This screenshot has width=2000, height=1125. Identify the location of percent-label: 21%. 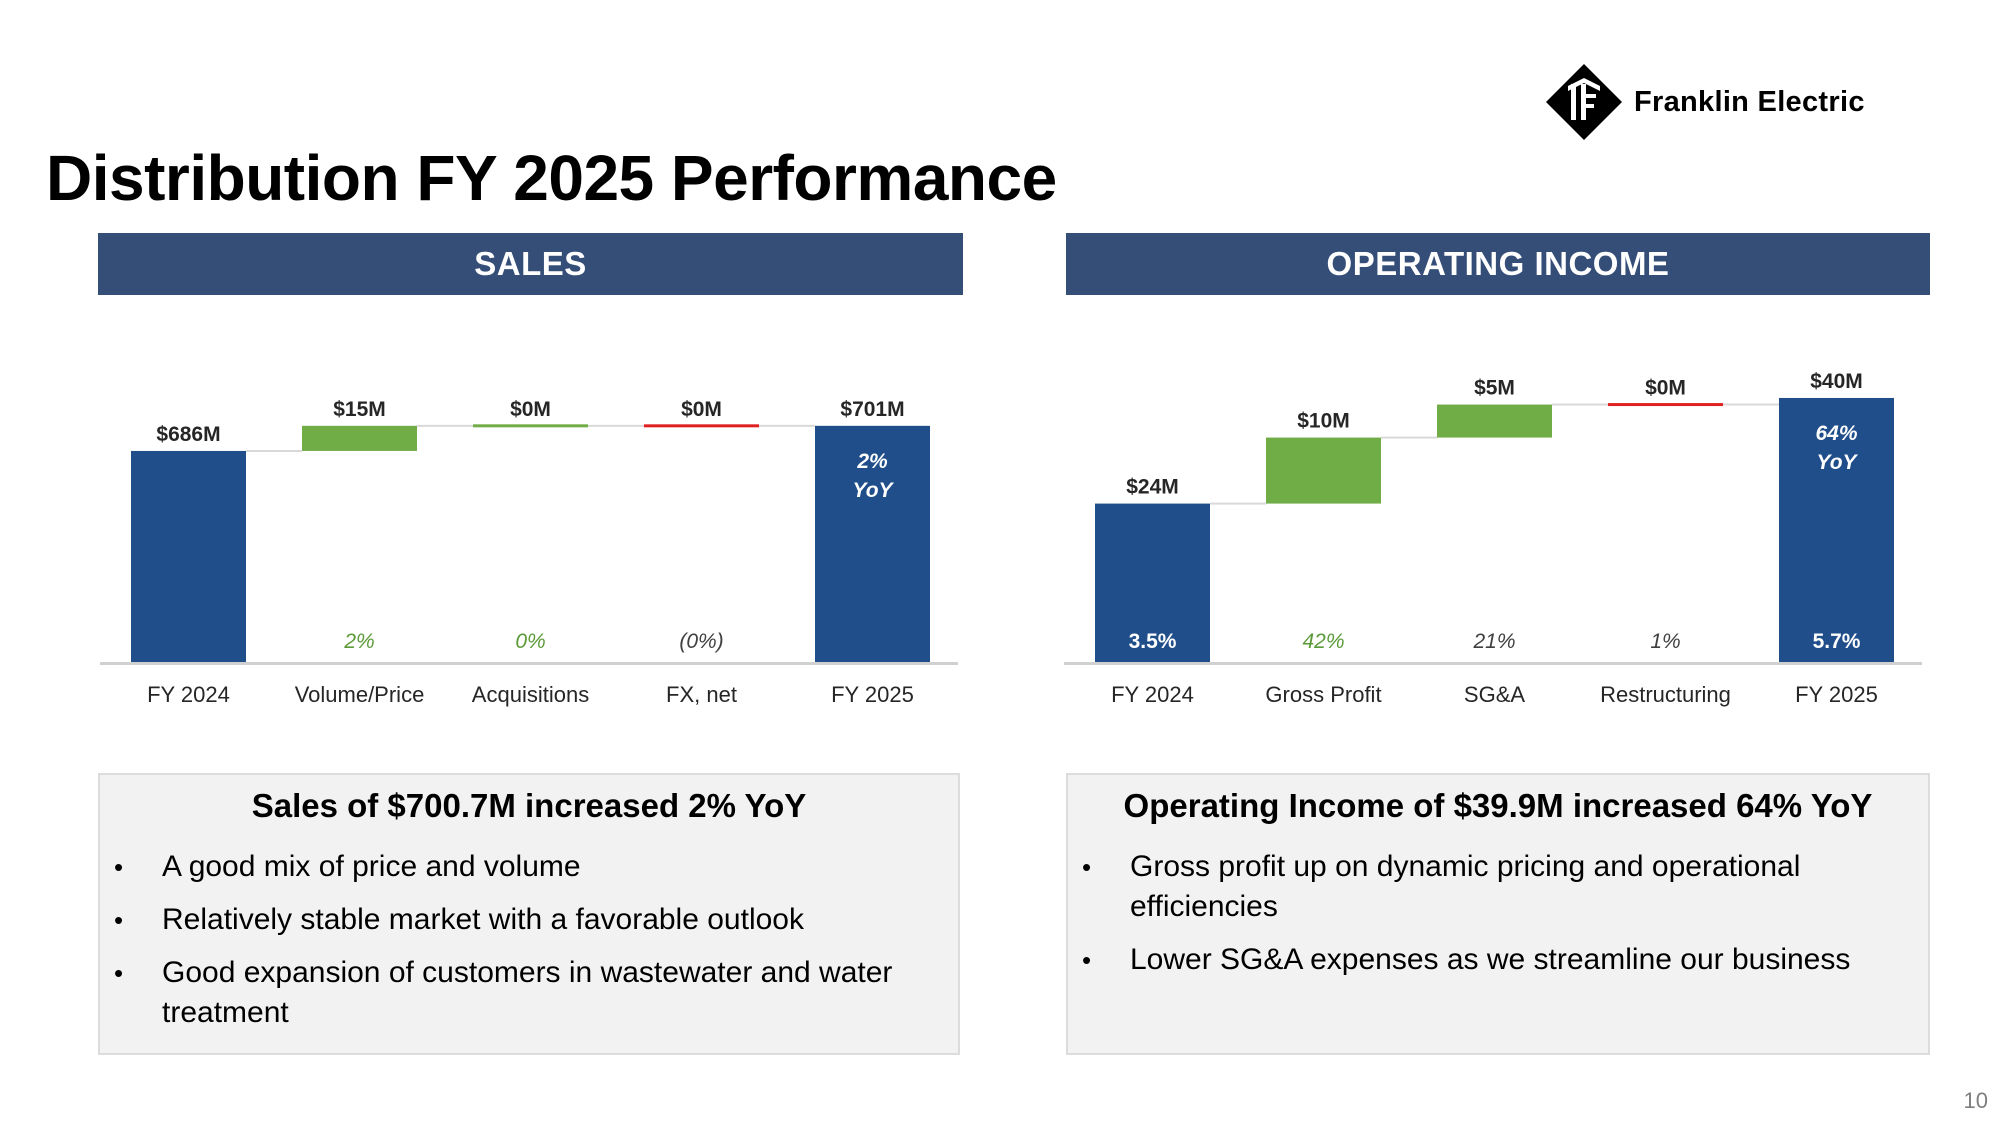
(1493, 641).